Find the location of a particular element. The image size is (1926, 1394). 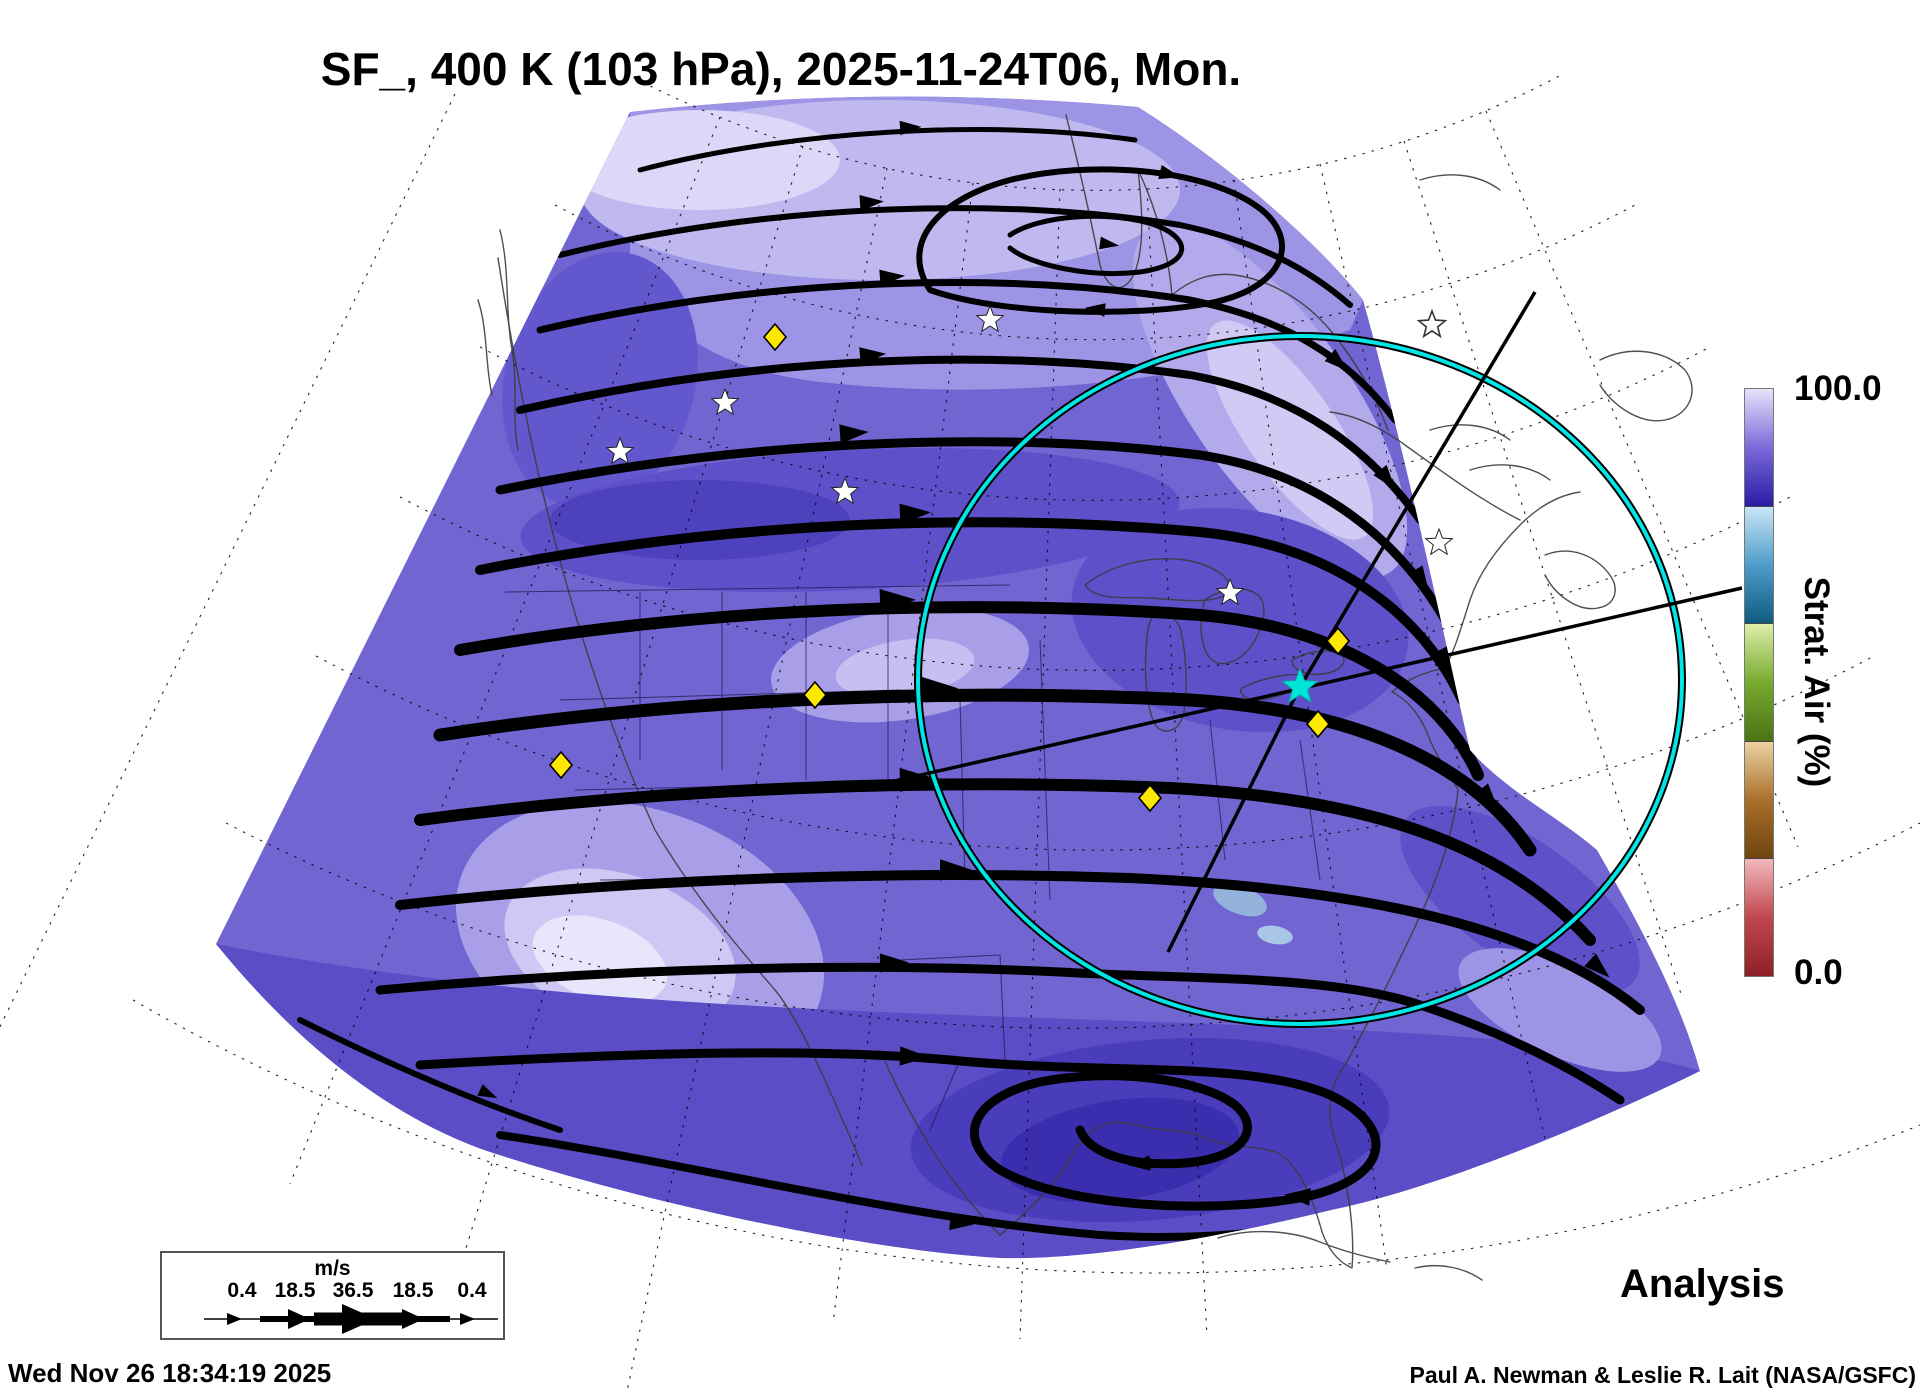

colorbar-title: Strat. Air (%) is located at coordinates (1816, 682).